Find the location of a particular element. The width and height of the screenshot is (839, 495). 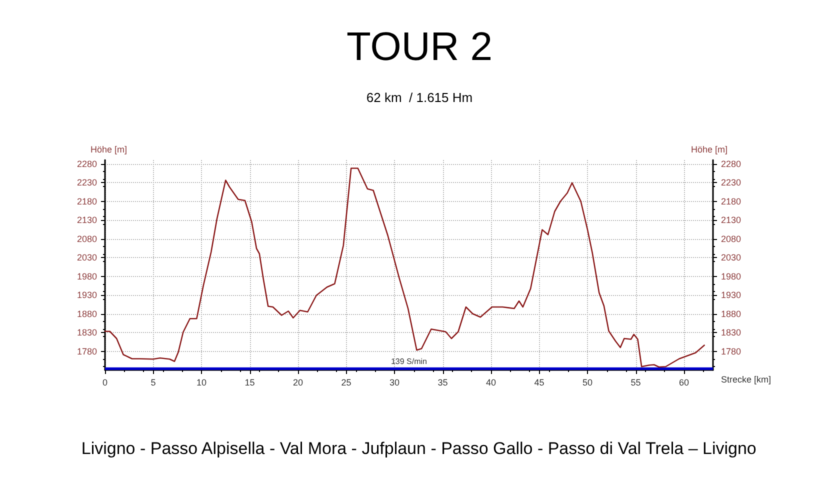

y2-tick-label: 2180 is located at coordinates (731, 201).